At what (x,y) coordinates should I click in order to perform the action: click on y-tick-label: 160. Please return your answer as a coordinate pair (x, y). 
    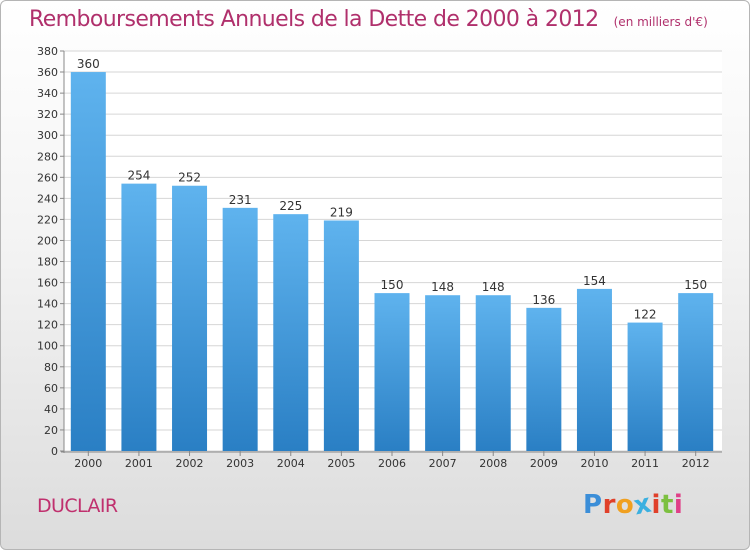
    Looking at the image, I should click on (47, 283).